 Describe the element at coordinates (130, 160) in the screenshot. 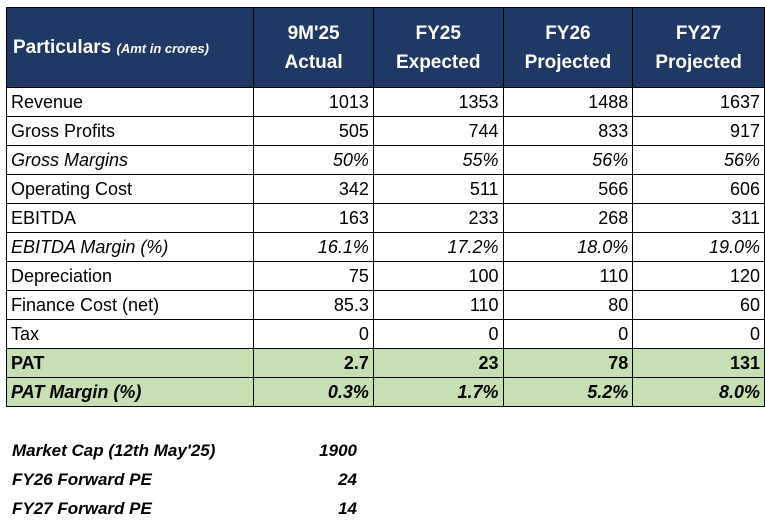

I see `row-label: Gross Margins` at that location.